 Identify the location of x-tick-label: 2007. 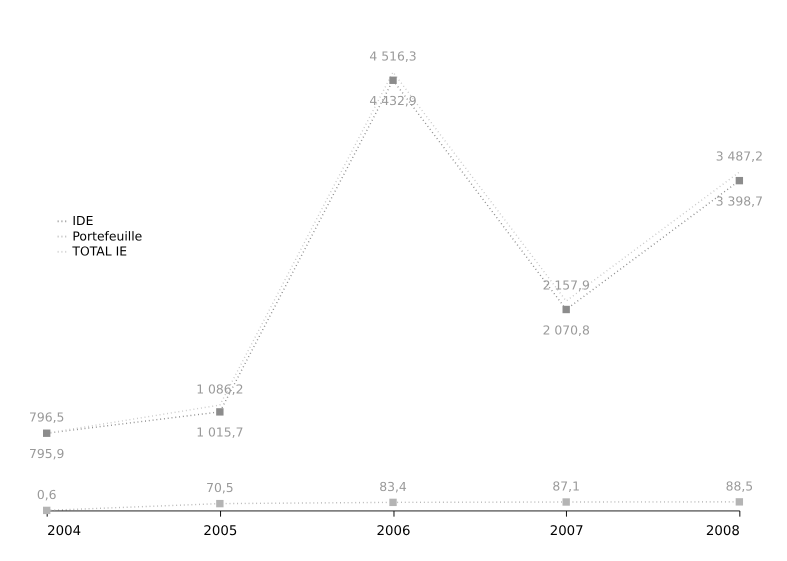
(567, 531).